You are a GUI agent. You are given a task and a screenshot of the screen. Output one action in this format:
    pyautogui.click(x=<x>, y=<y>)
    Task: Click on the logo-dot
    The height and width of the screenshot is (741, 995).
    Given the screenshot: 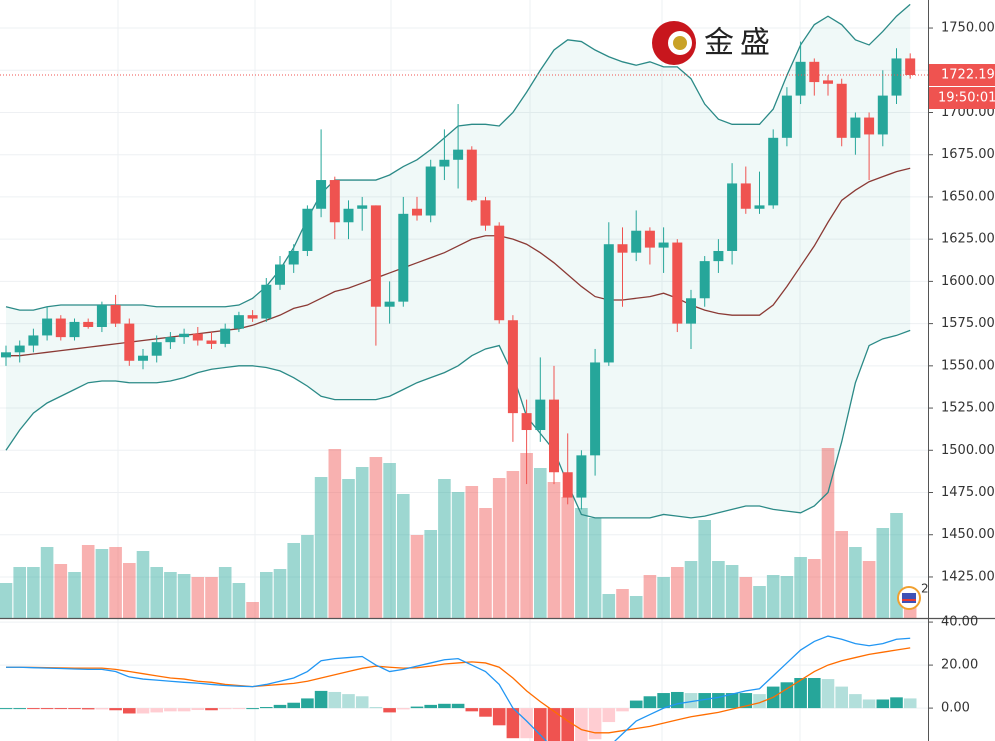 What is the action you would take?
    pyautogui.click(x=680, y=43)
    